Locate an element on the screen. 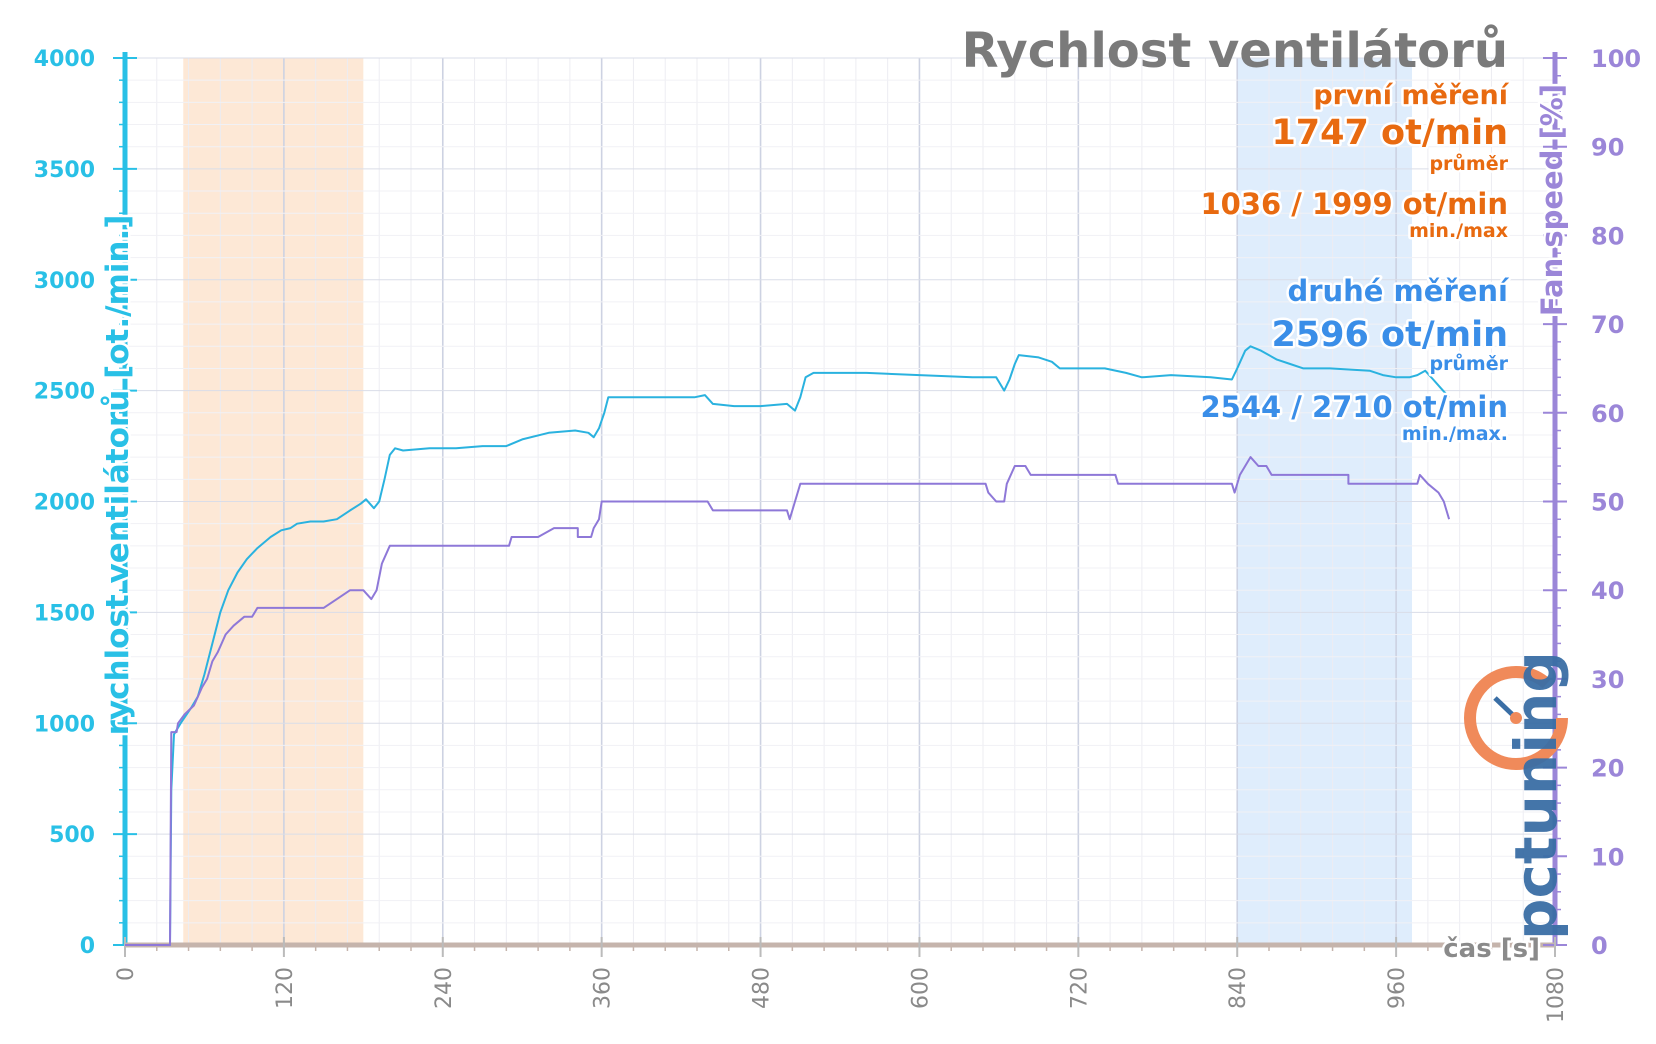 The image size is (1656, 1044). second-measurement-range: 2544 / 2710 ot/min is located at coordinates (1355, 407).